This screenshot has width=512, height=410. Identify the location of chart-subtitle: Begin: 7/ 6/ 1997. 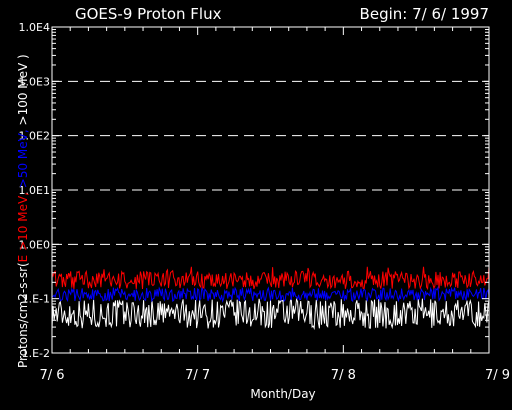
(424, 14).